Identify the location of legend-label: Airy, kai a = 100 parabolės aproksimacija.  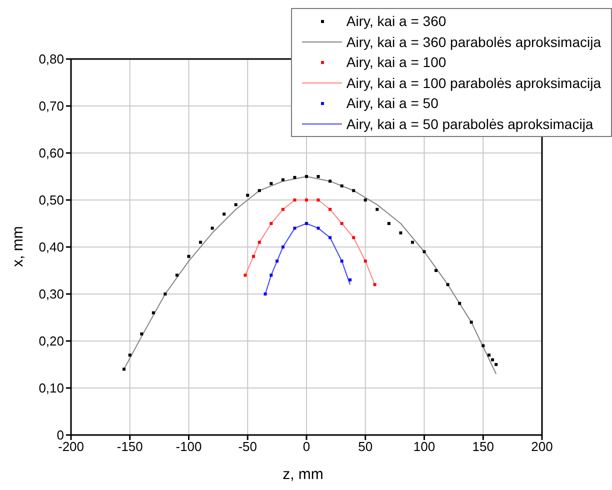
(473, 83).